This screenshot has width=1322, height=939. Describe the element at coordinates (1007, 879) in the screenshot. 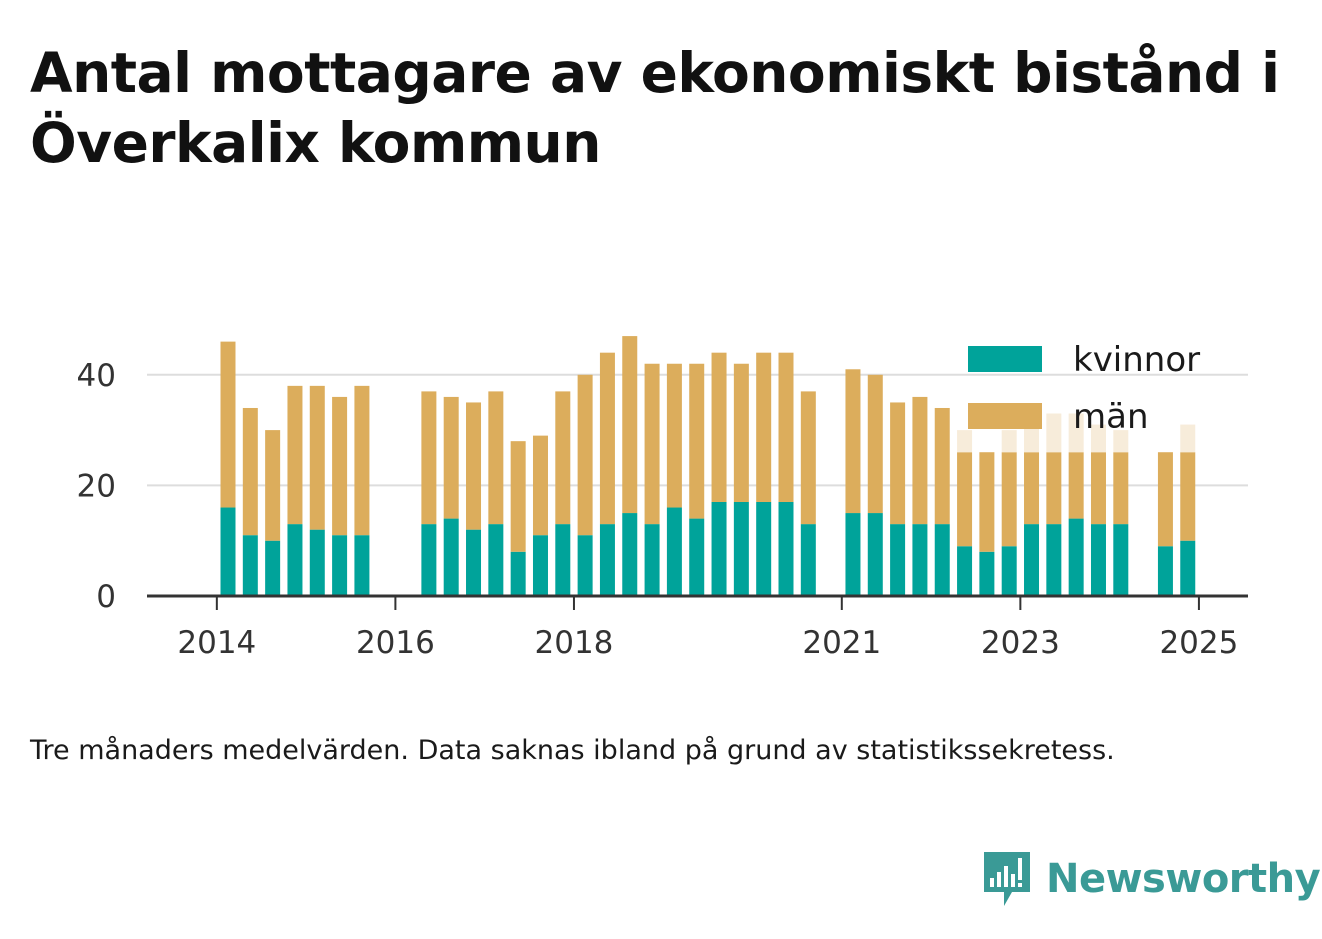

I see `newsworthy-logo-icon` at that location.